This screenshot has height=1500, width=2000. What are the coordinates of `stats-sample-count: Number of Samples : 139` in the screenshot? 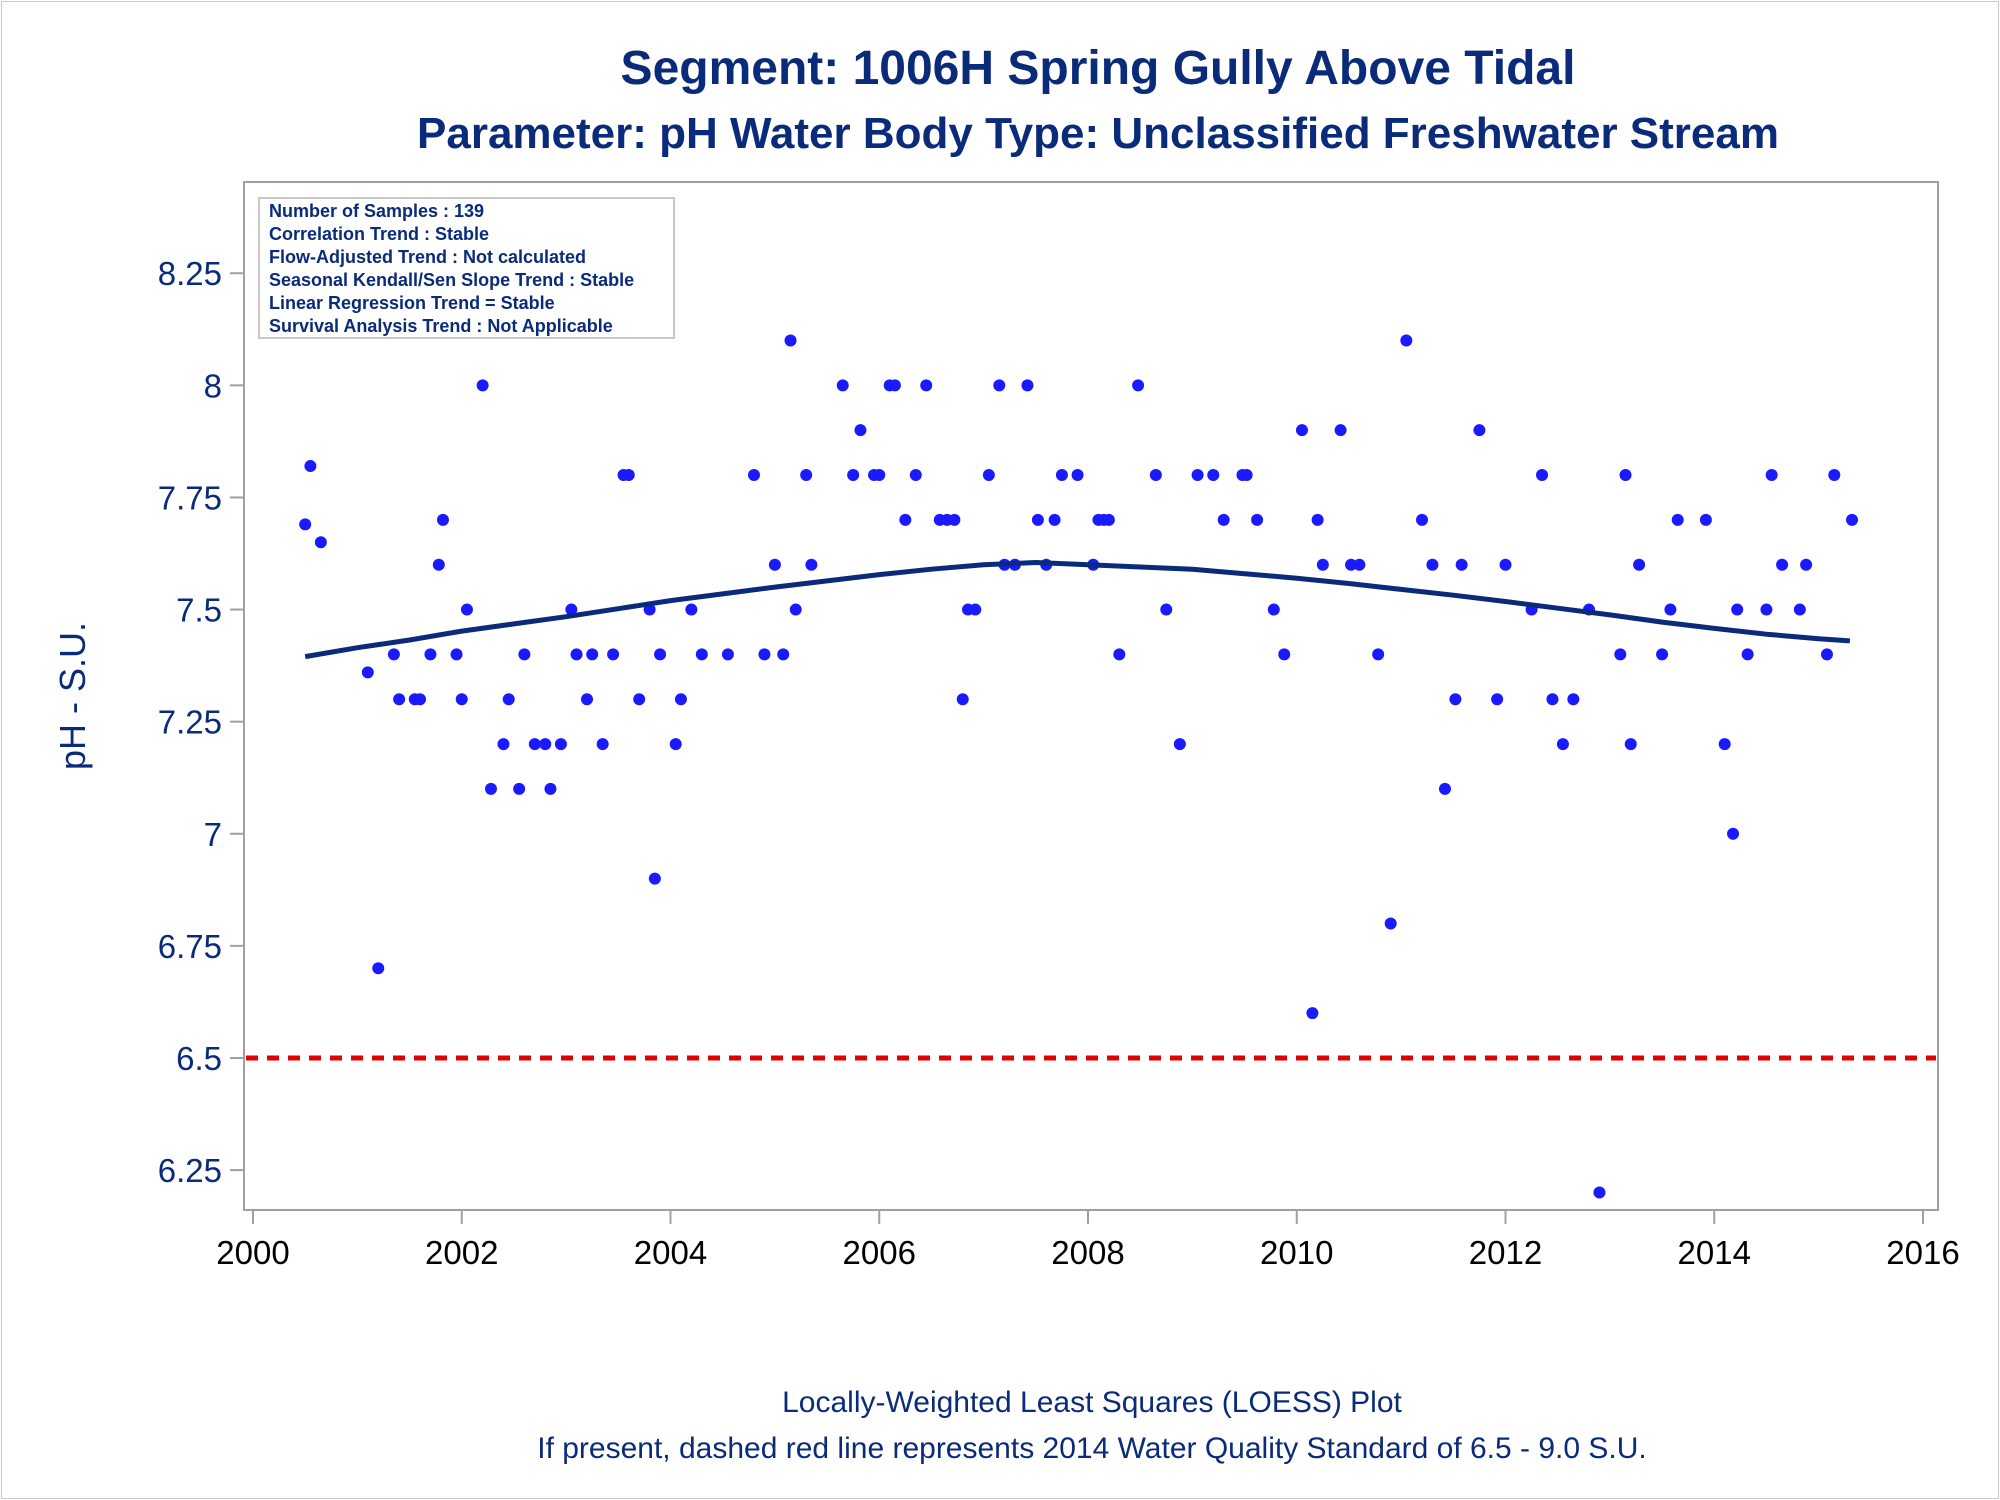 It's located at (376, 211).